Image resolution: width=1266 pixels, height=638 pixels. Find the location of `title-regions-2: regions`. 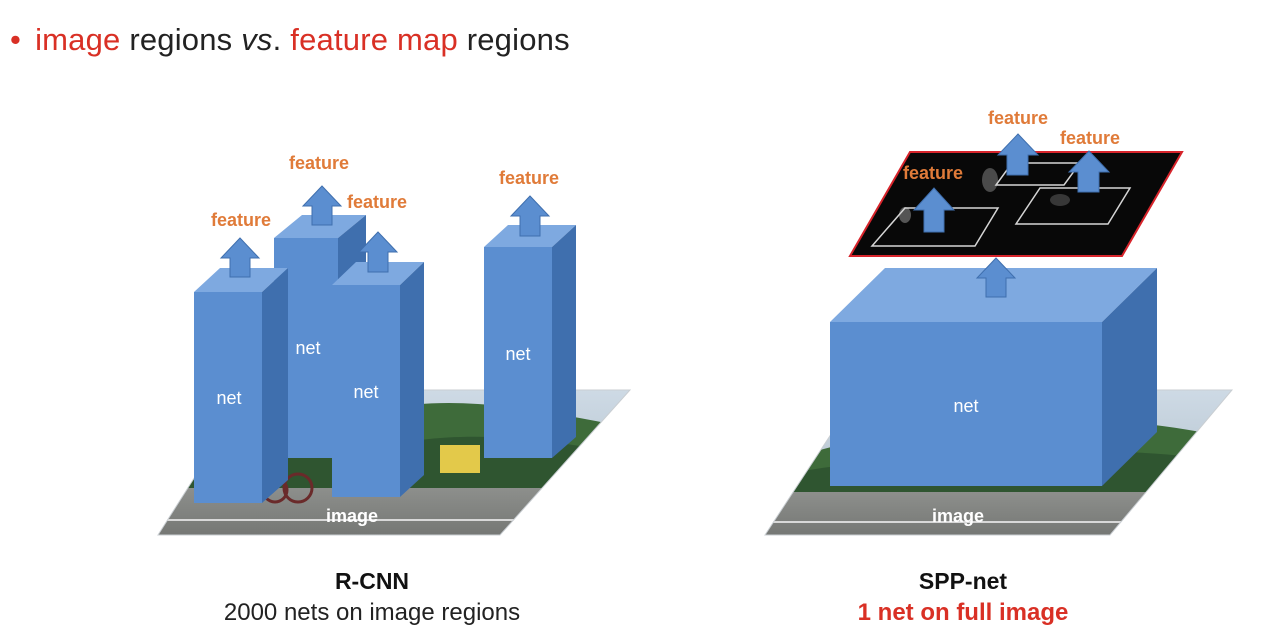

title-regions-2: regions is located at coordinates (513, 39).